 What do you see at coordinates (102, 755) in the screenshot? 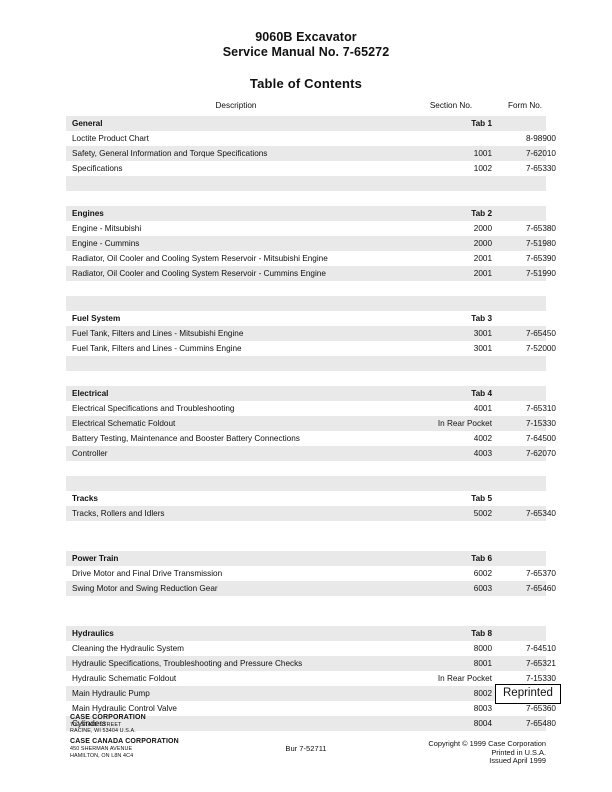
I see `company-address-line: HAMILTON, ON L8N 4C4` at bounding box center [102, 755].